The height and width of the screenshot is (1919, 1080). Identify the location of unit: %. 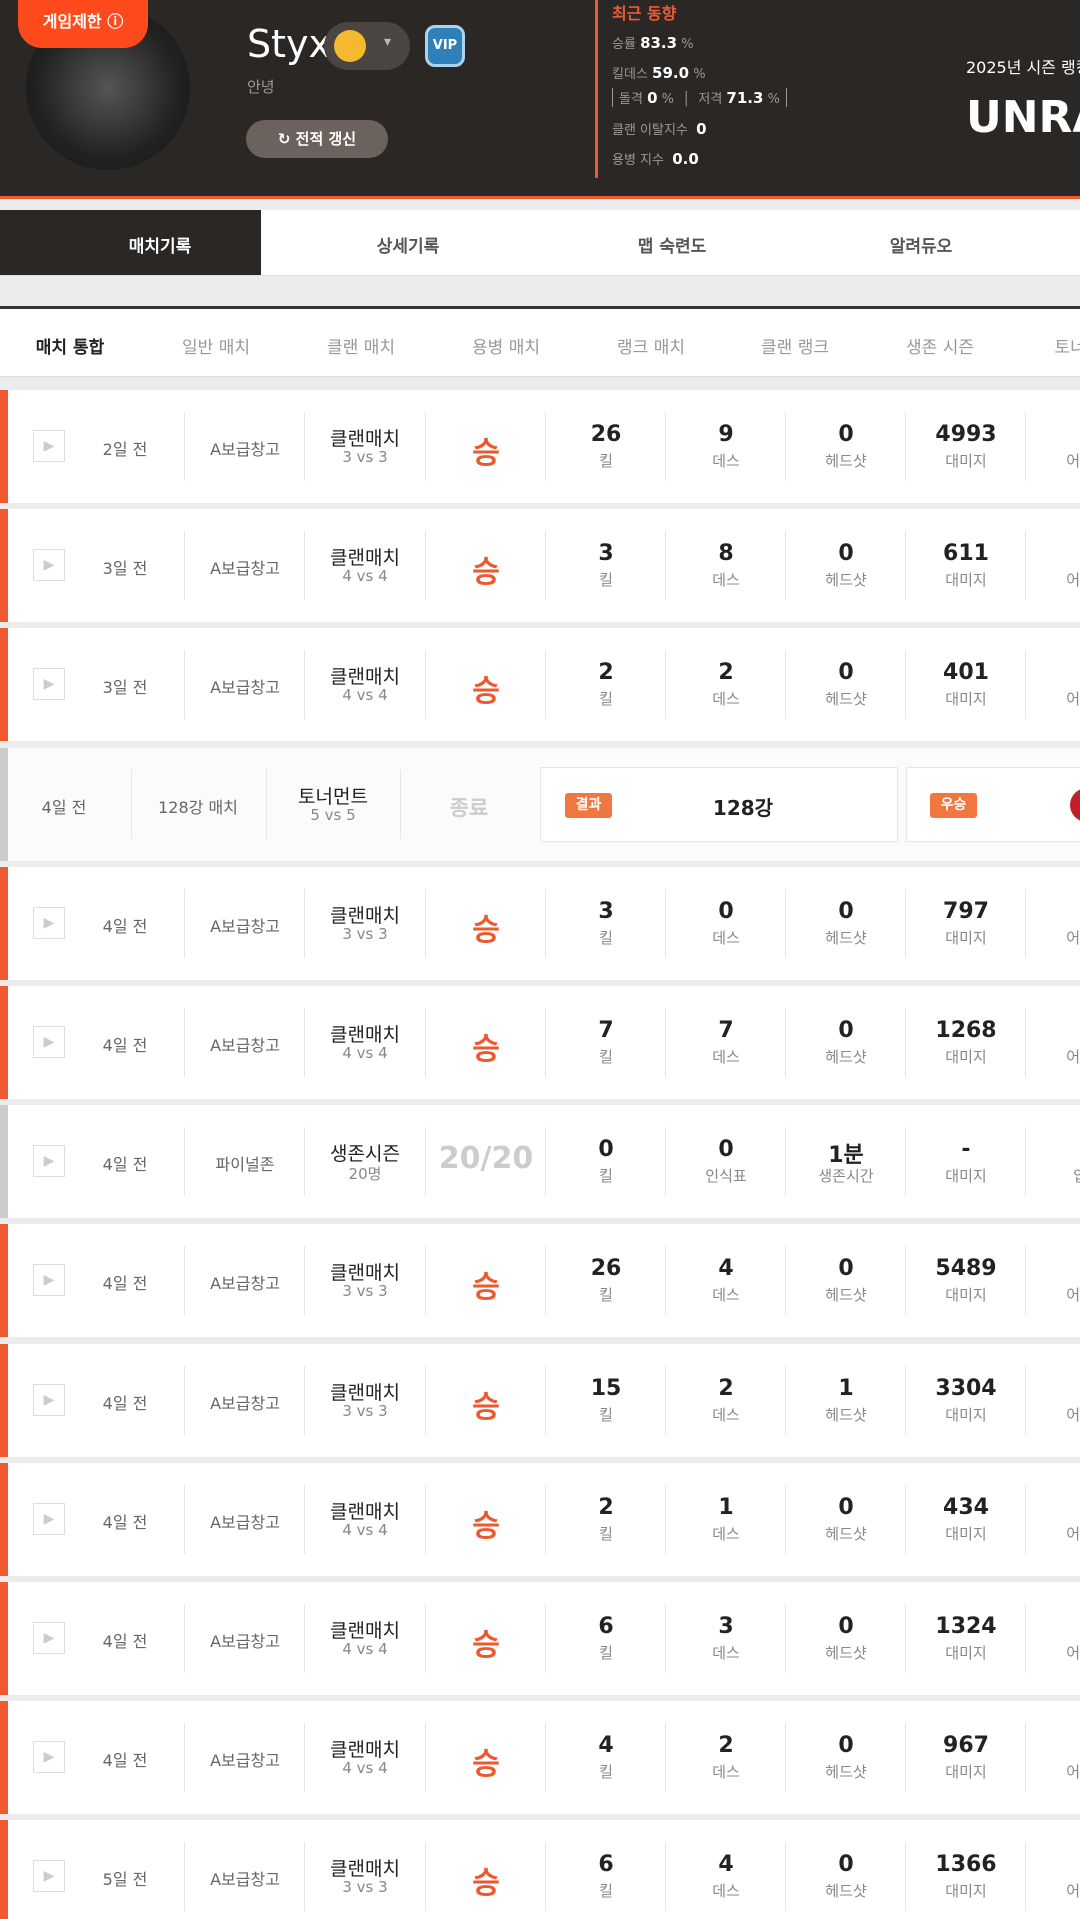
(773, 99).